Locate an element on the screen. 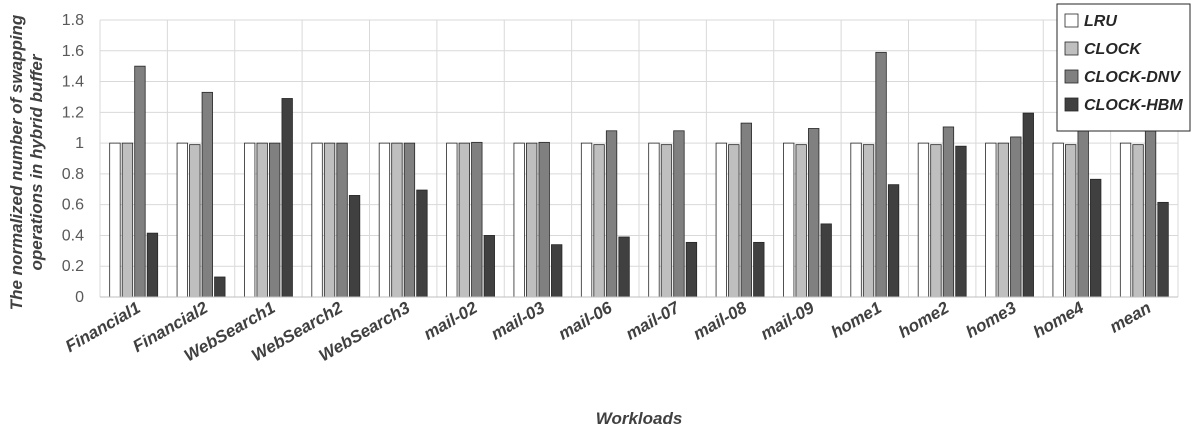 Image resolution: width=1194 pixels, height=430 pixels. legend-swatch-clock is located at coordinates (1071, 48).